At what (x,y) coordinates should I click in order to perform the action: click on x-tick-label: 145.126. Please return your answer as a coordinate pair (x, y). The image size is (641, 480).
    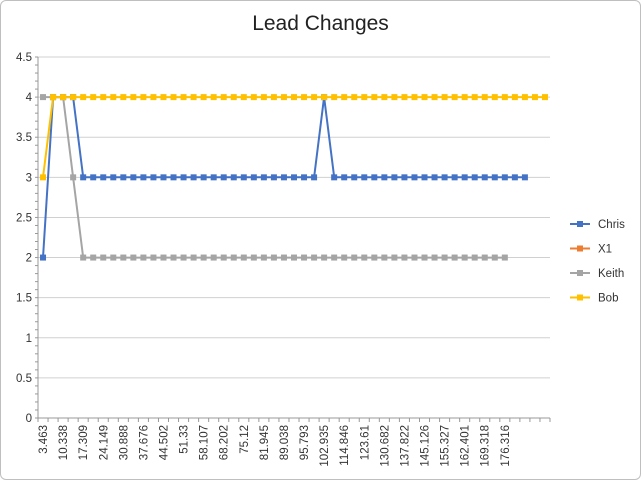
    Looking at the image, I should click on (426, 446).